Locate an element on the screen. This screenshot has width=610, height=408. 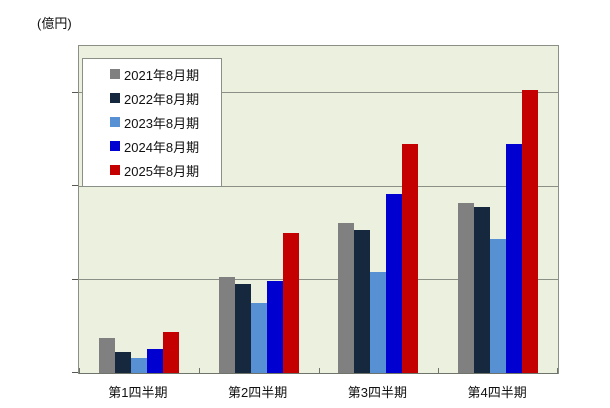
bar-2023年8月期-第1四半期 is located at coordinates (138, 365).